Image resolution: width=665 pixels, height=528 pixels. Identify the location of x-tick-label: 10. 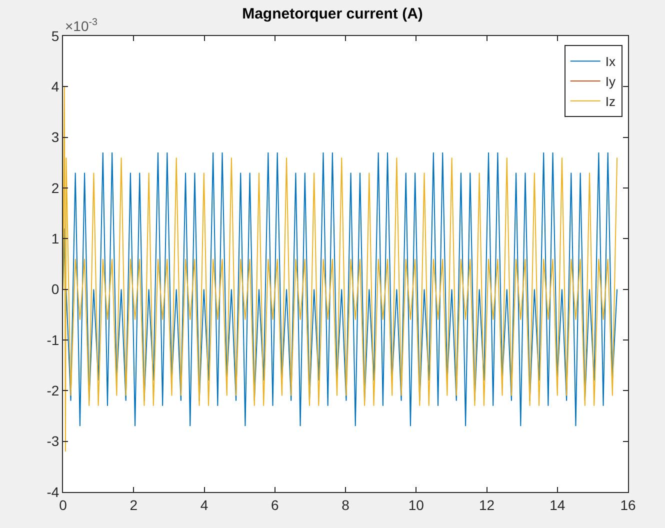
(416, 504).